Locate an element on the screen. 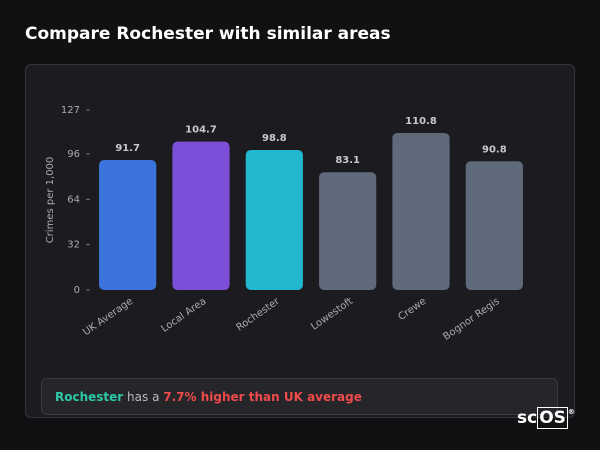  value-label: 104.7 is located at coordinates (201, 130).